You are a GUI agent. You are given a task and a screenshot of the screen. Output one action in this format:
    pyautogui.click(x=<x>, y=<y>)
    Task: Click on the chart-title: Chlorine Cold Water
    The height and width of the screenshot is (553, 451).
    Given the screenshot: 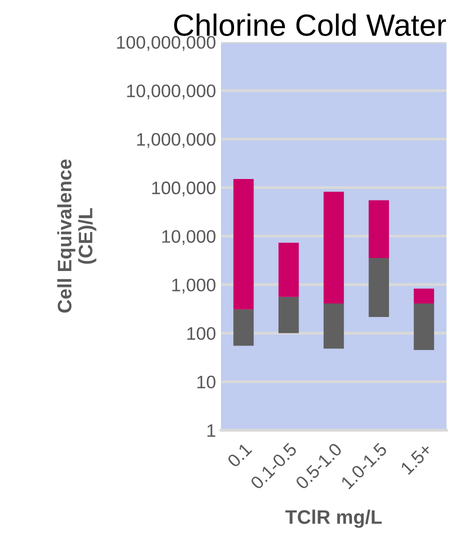 What is the action you would take?
    pyautogui.click(x=310, y=25)
    